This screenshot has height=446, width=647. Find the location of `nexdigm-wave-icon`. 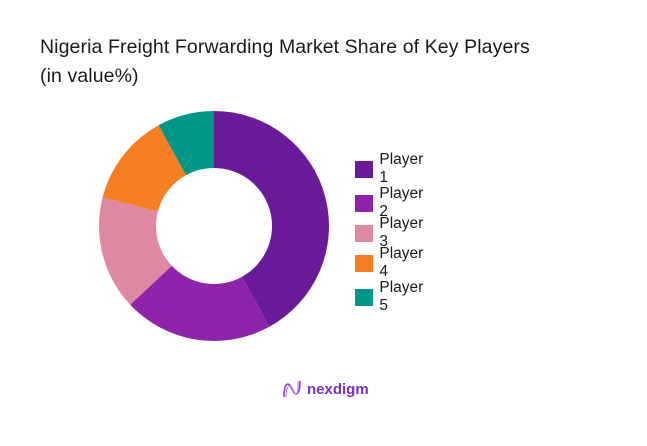

nexdigm-wave-icon is located at coordinates (292, 389).